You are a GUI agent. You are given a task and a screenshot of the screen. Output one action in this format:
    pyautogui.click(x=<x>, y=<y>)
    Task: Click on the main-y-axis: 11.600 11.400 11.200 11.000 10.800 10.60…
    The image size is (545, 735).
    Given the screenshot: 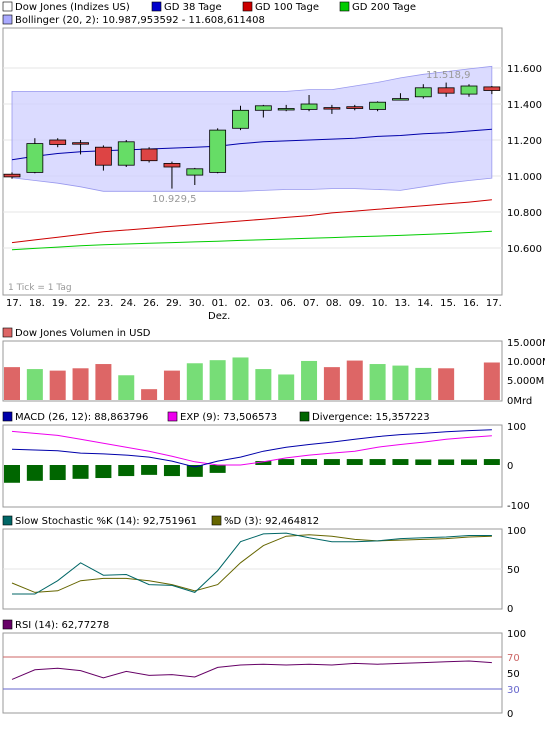 What is the action you would take?
    pyautogui.click(x=524, y=159)
    